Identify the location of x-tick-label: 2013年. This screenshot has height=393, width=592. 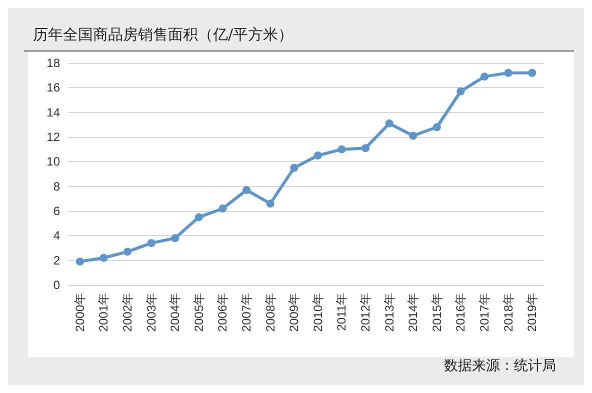
(389, 312).